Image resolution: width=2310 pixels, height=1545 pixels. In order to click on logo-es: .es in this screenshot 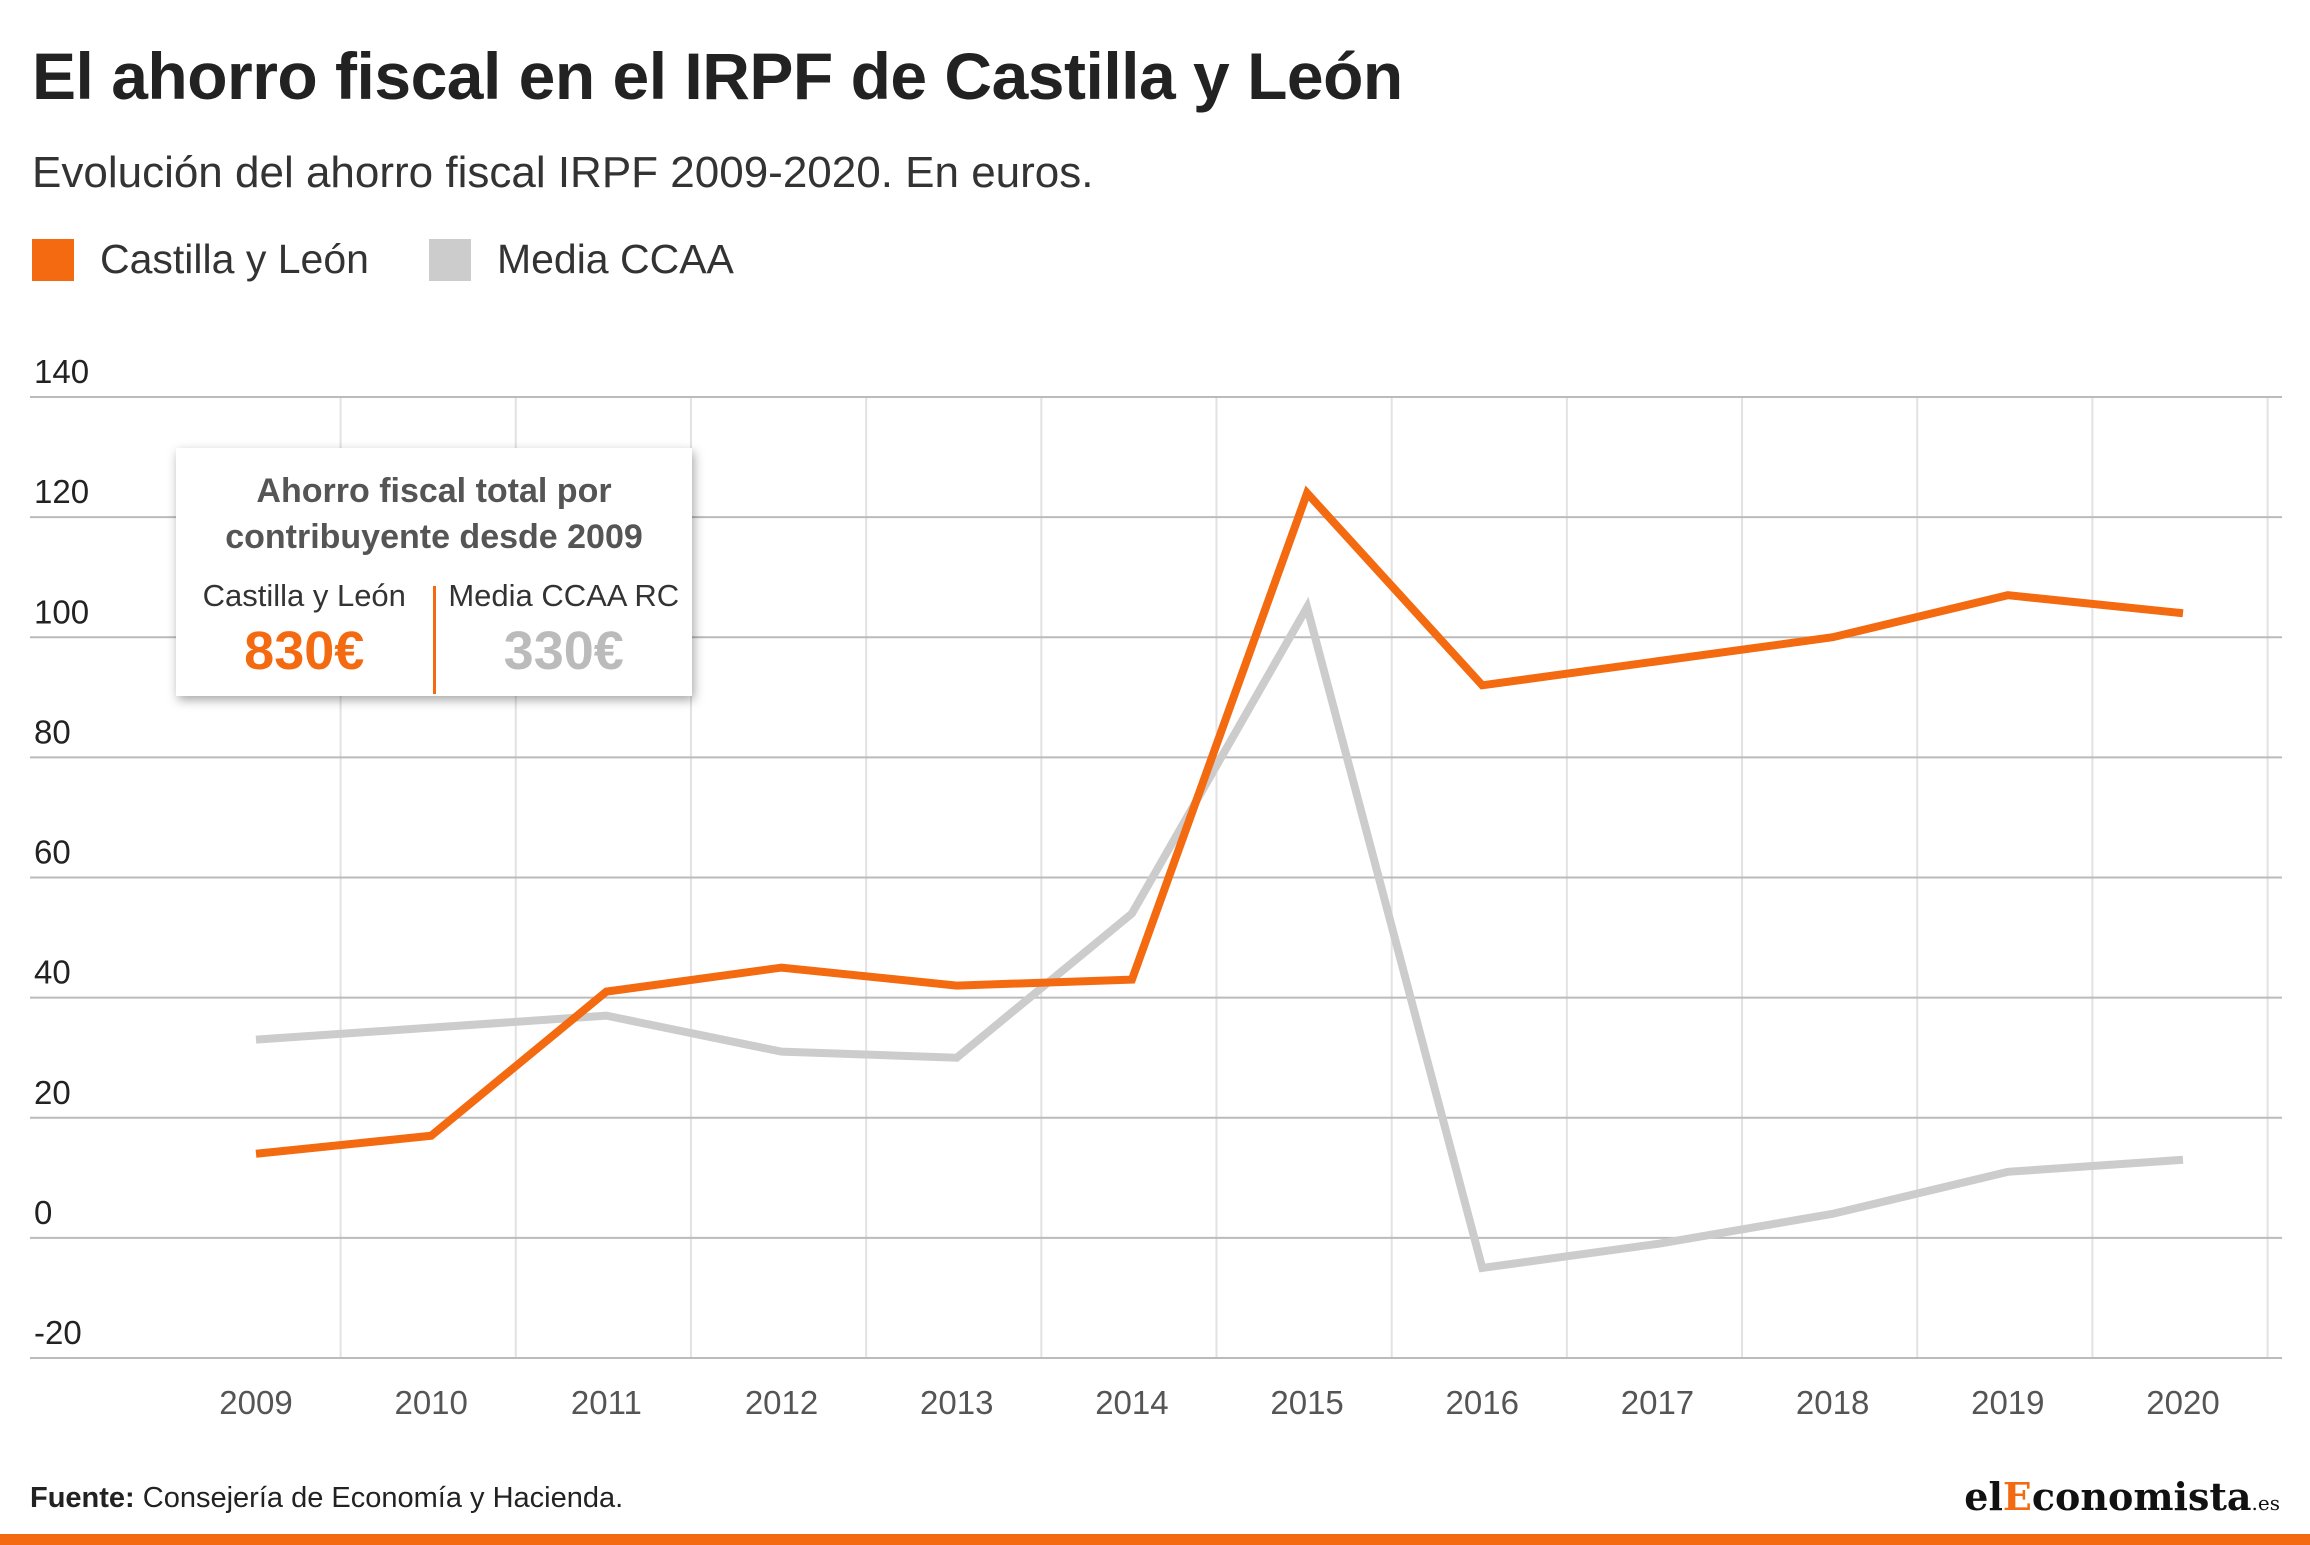, I will do `click(2265, 1503)`.